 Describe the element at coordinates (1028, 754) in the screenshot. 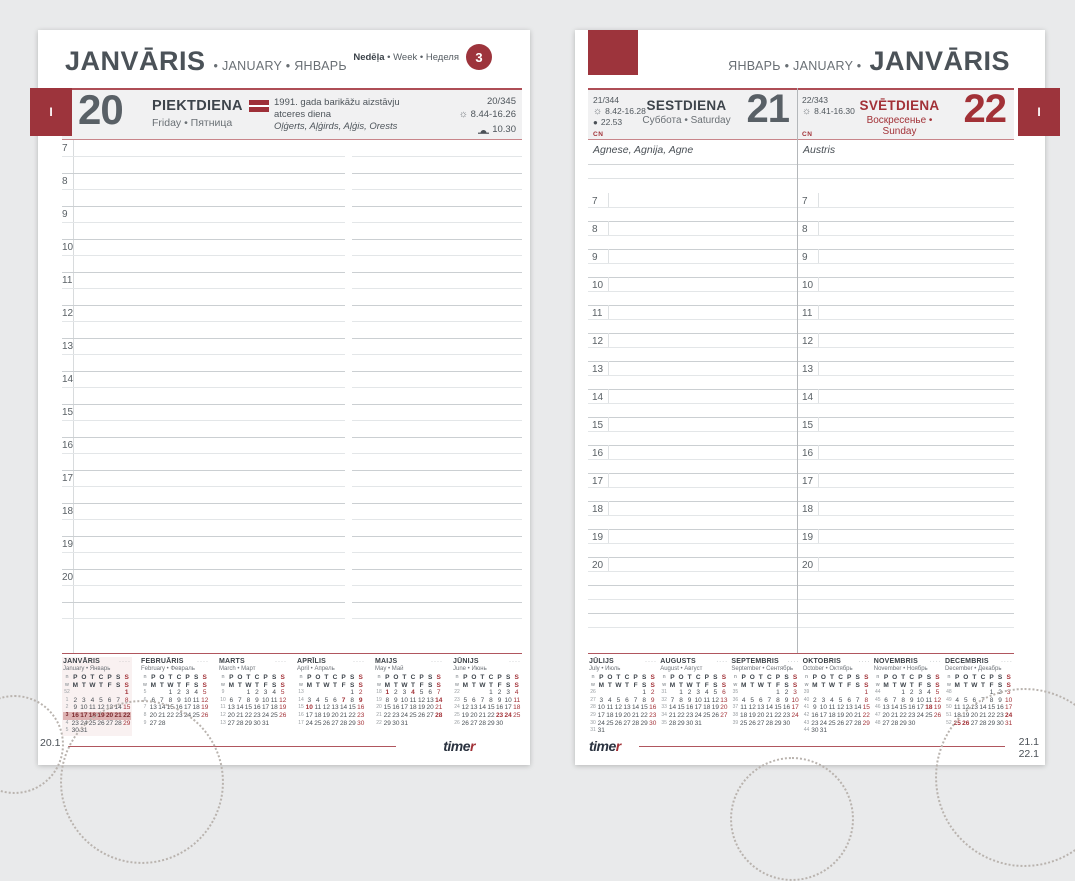

I see `page-number: 22.1` at that location.